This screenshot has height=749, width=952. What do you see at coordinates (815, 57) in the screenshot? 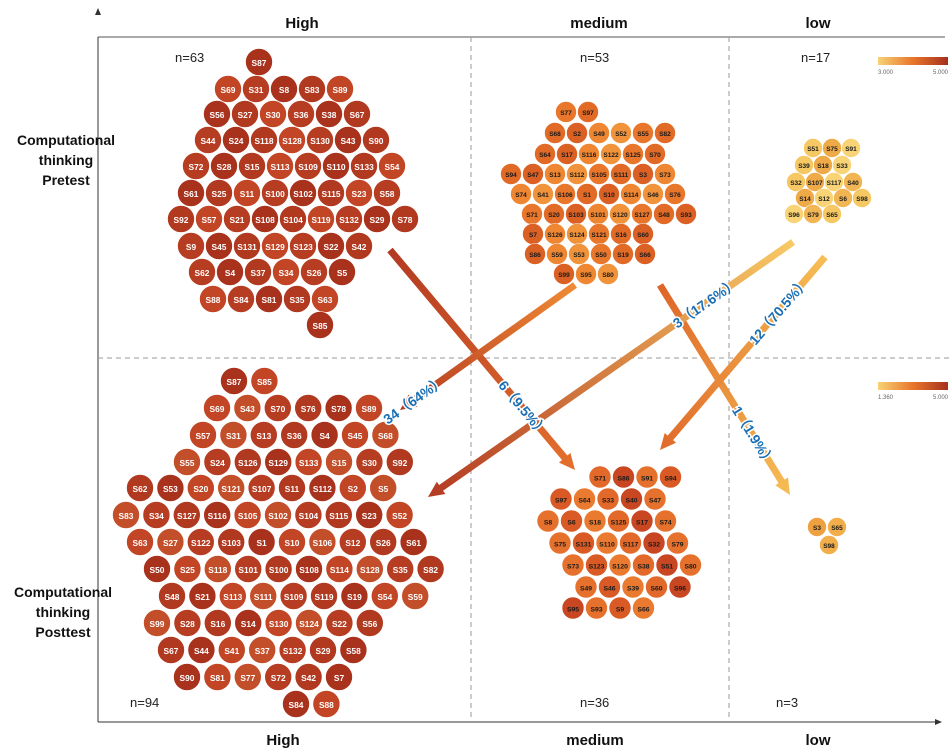
I see `count-pre-low: n=17` at bounding box center [815, 57].